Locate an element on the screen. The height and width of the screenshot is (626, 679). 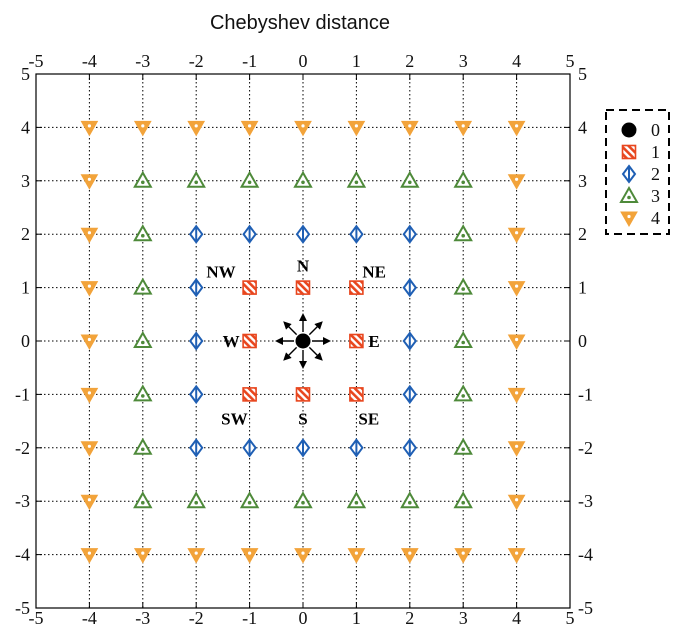
y-tick-label-left: 2 is located at coordinates (25, 234).